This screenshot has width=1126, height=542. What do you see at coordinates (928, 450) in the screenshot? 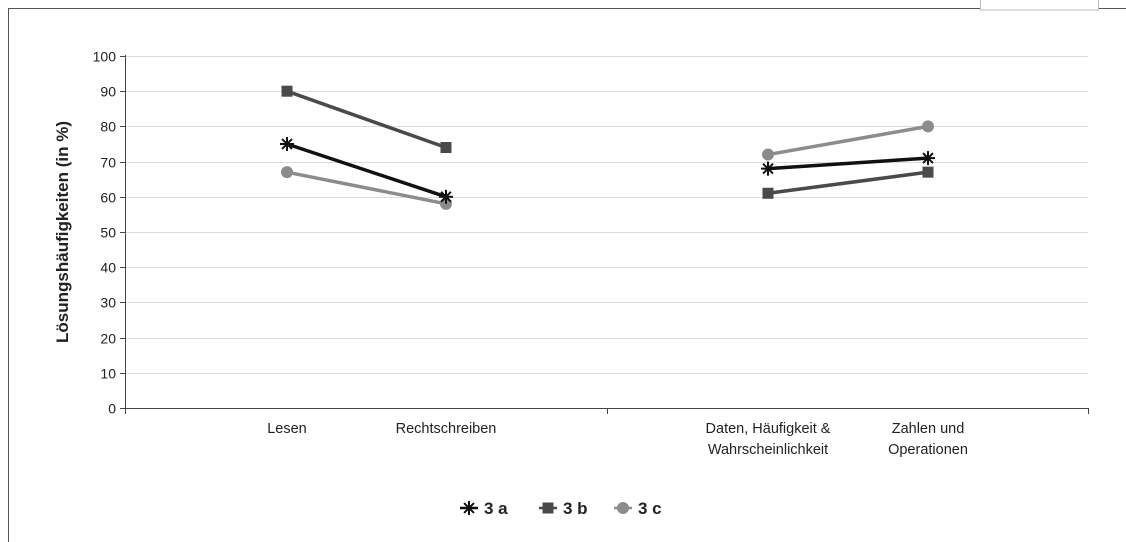
I see `x-category-label: Operationen` at bounding box center [928, 450].